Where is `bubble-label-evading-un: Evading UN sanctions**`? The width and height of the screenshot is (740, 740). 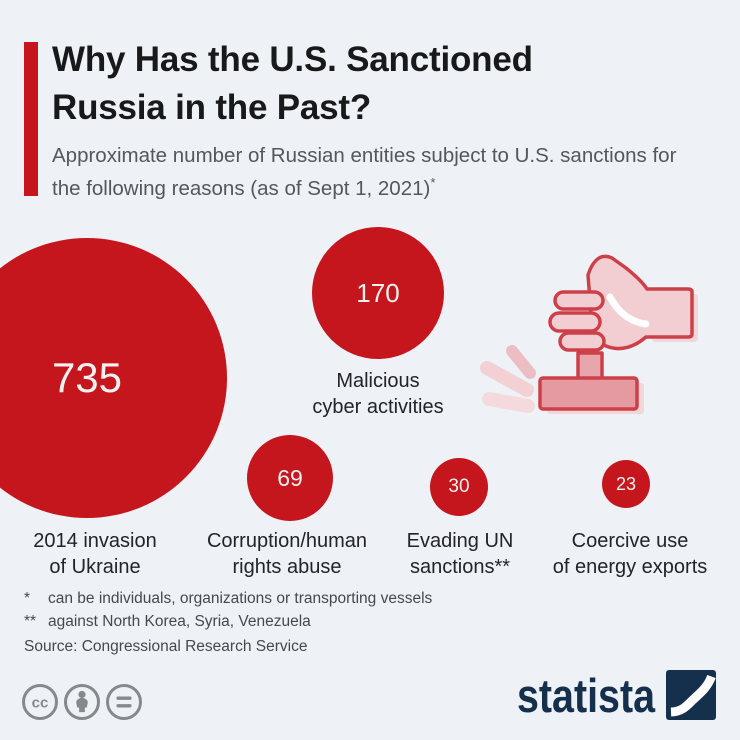 bubble-label-evading-un: Evading UN sanctions** is located at coordinates (460, 554).